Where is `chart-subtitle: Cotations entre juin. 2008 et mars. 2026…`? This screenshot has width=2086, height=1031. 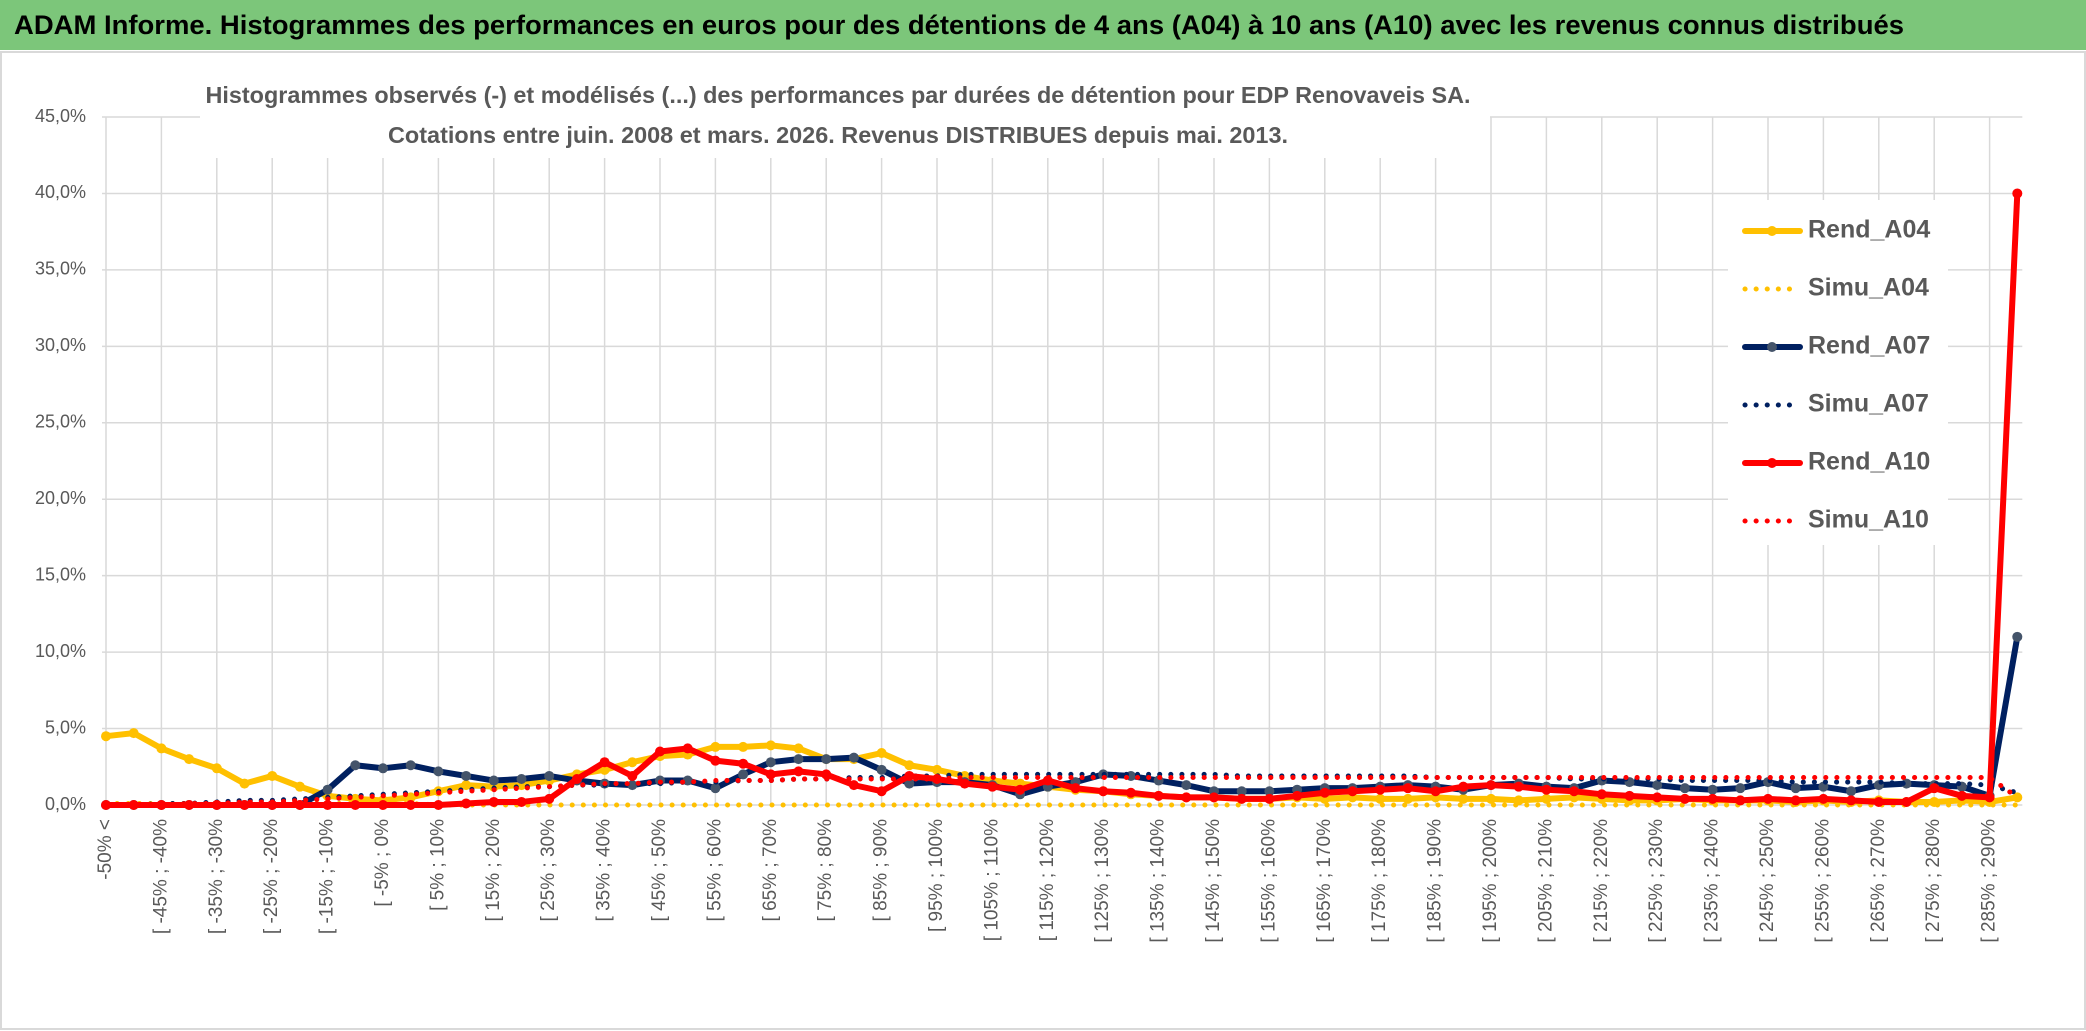
chart-subtitle: Cotations entre juin. 2008 et mars. 2026… is located at coordinates (838, 135).